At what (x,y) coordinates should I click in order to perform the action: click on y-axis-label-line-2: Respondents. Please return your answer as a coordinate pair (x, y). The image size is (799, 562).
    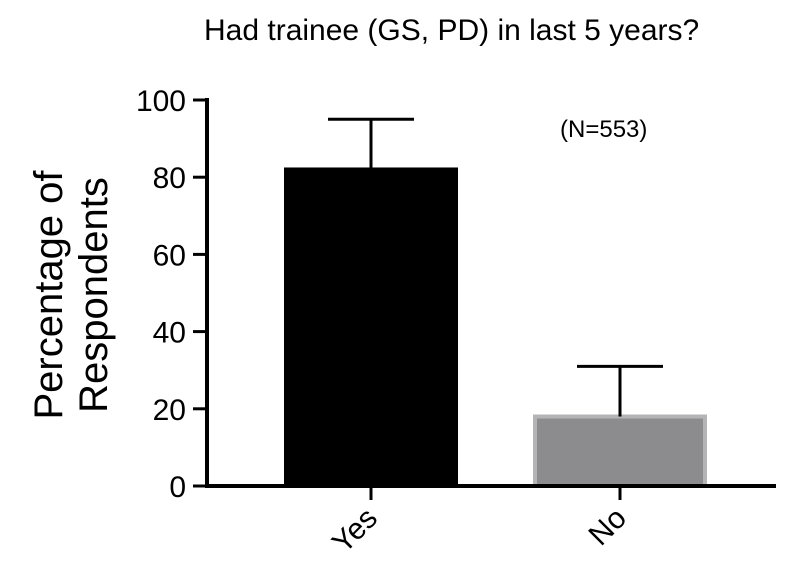
    Looking at the image, I should click on (94, 295).